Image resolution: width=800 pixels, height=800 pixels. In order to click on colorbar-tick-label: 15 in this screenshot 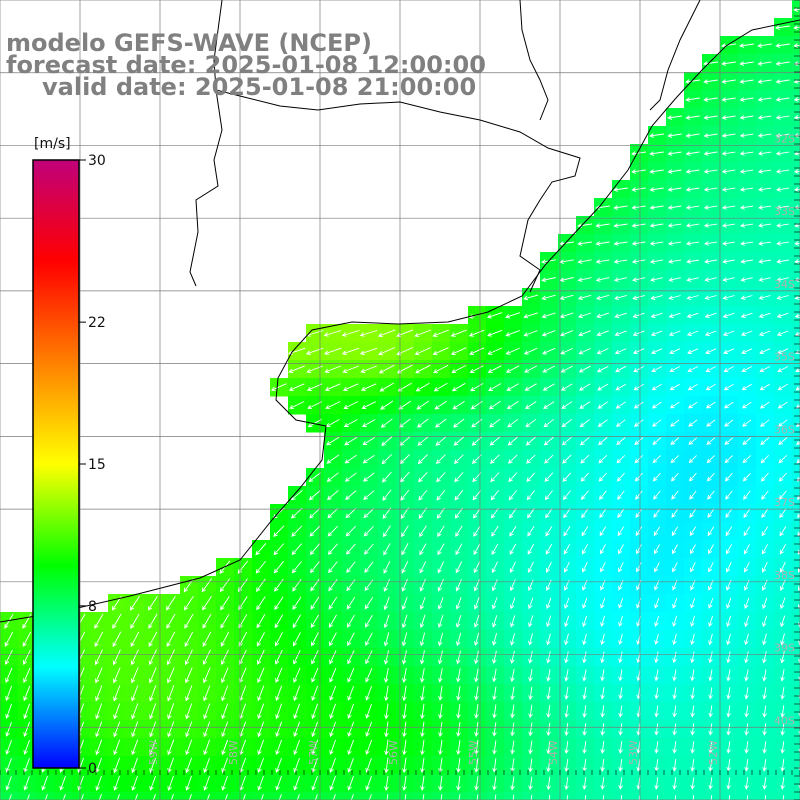, I will do `click(97, 465)`.